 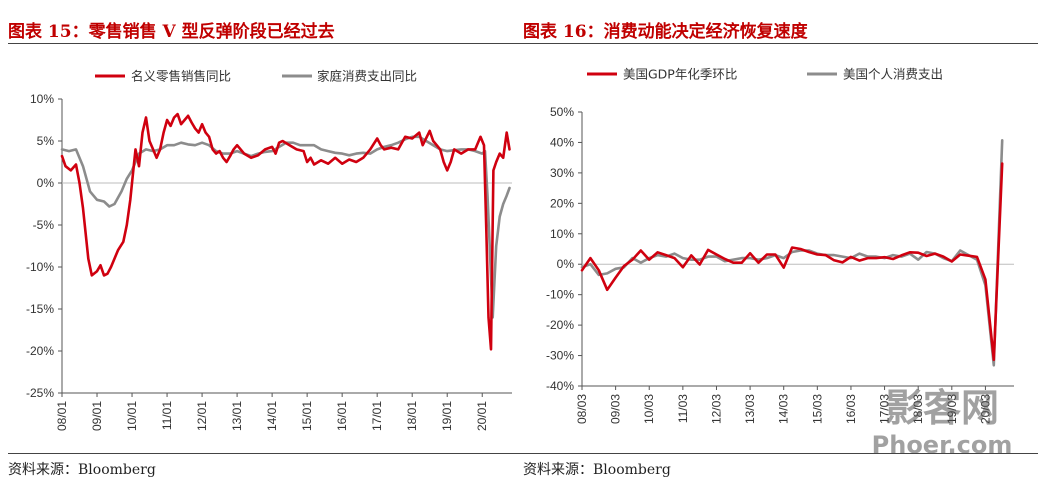 What do you see at coordinates (683, 408) in the screenshot?
I see `x-tick-label: 11/03` at bounding box center [683, 408].